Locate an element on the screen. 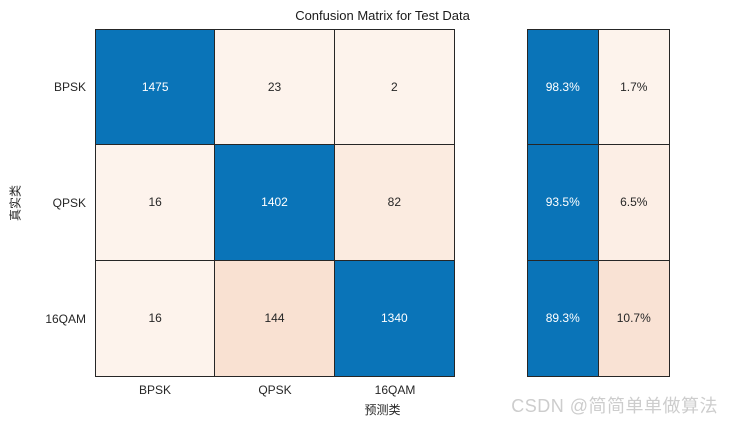  summary-16qam-correct: 89.3% is located at coordinates (563, 318).